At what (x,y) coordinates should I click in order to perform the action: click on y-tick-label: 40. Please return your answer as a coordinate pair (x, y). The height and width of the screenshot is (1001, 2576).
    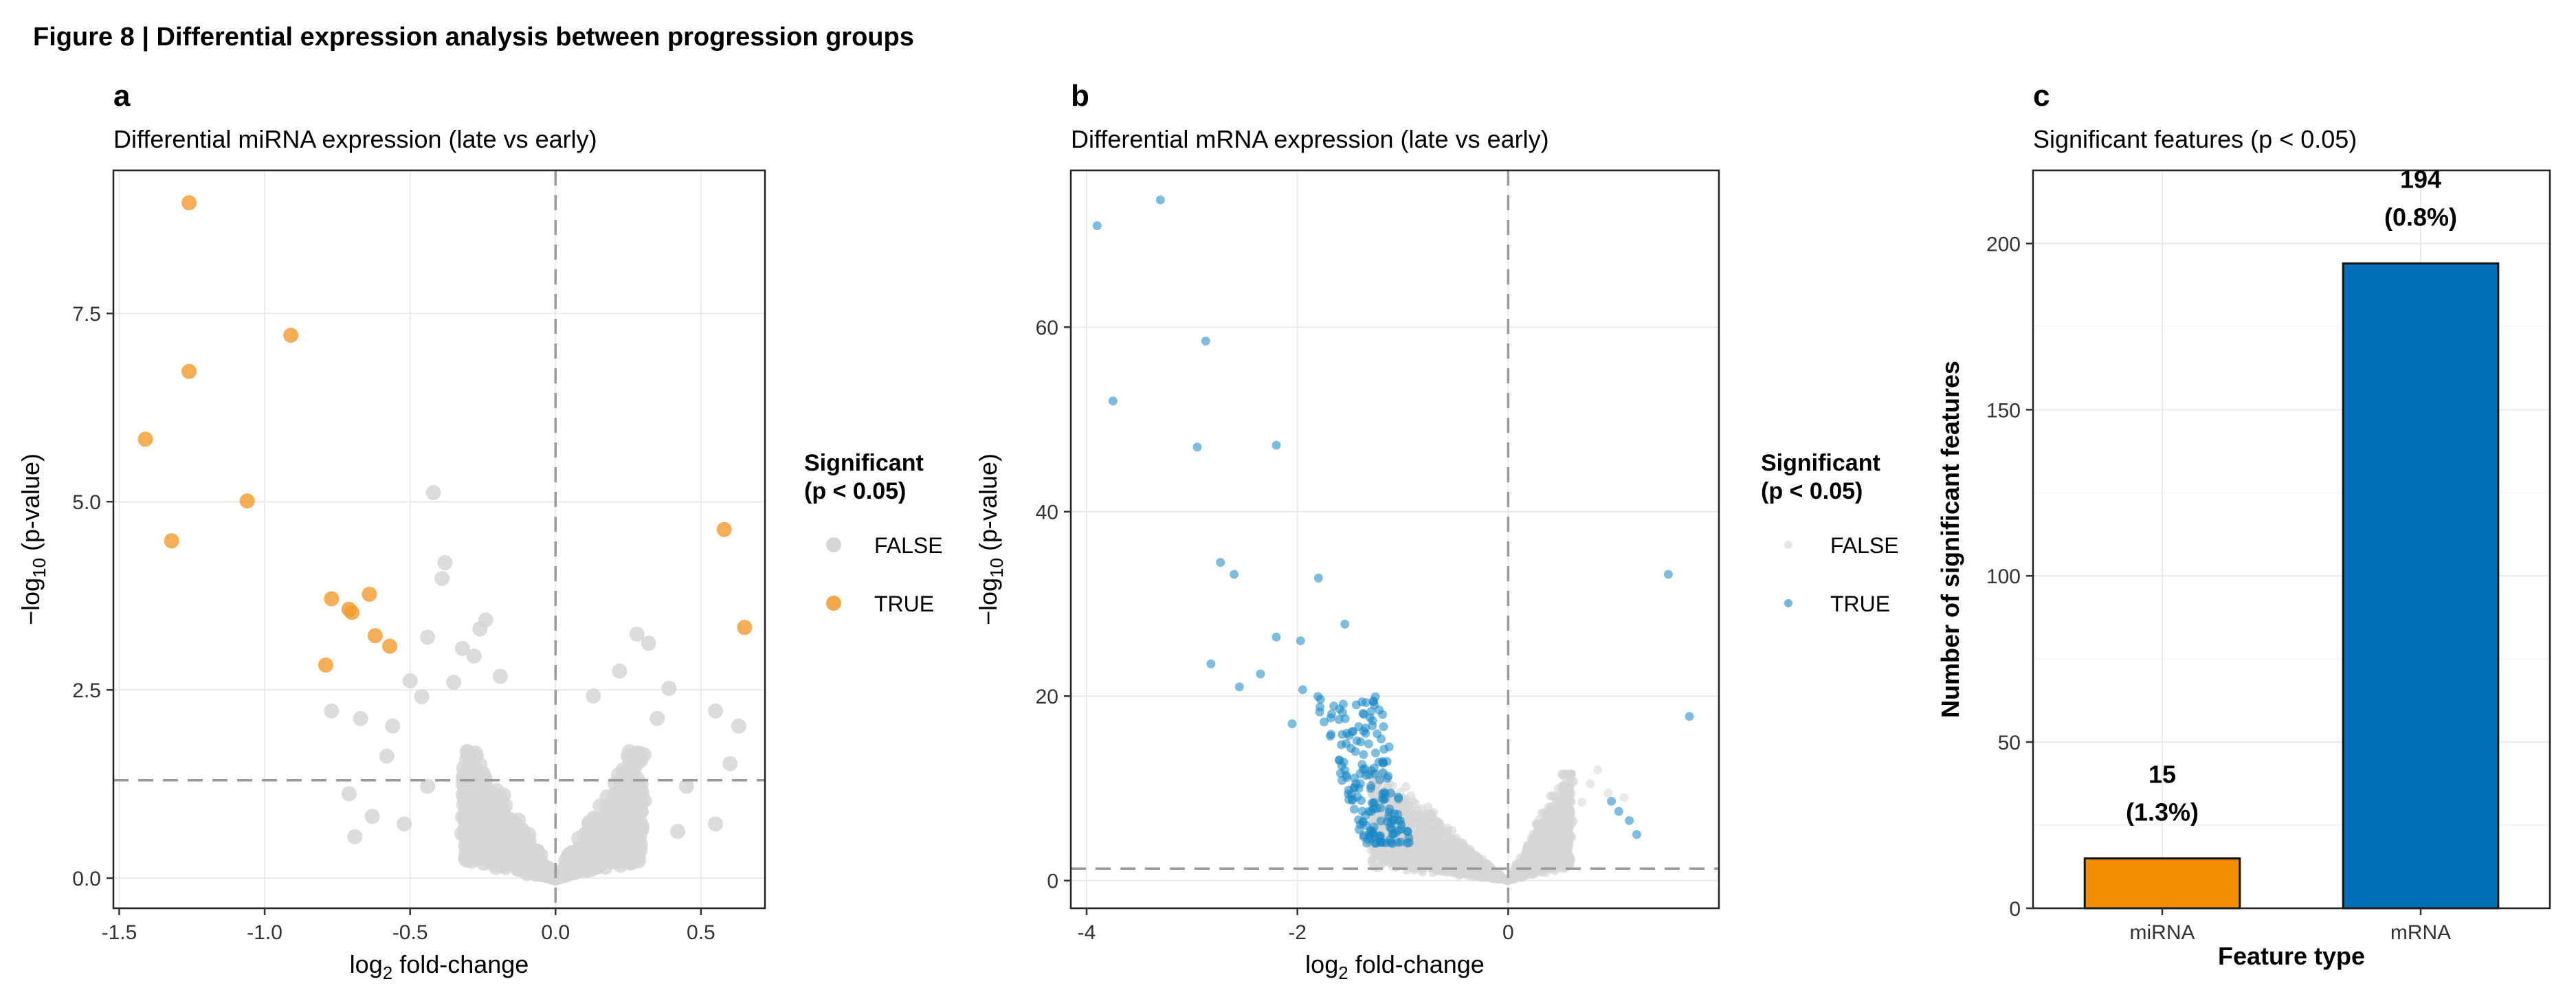
    Looking at the image, I should click on (1047, 513).